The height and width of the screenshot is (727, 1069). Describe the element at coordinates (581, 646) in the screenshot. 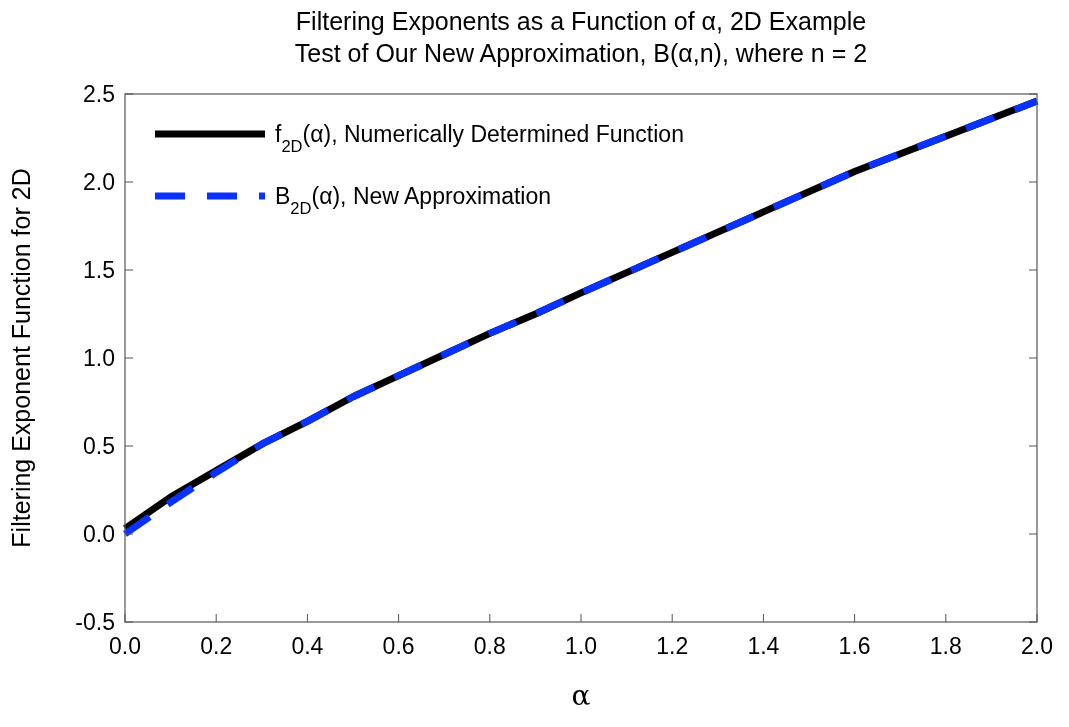

I see `x-tick-label: 1.0` at that location.